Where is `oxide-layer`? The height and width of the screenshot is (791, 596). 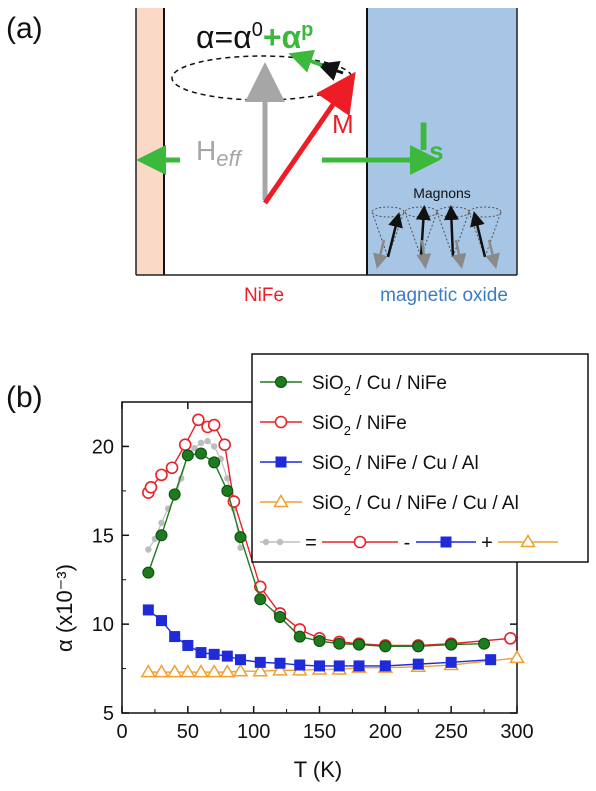
oxide-layer is located at coordinates (442, 141).